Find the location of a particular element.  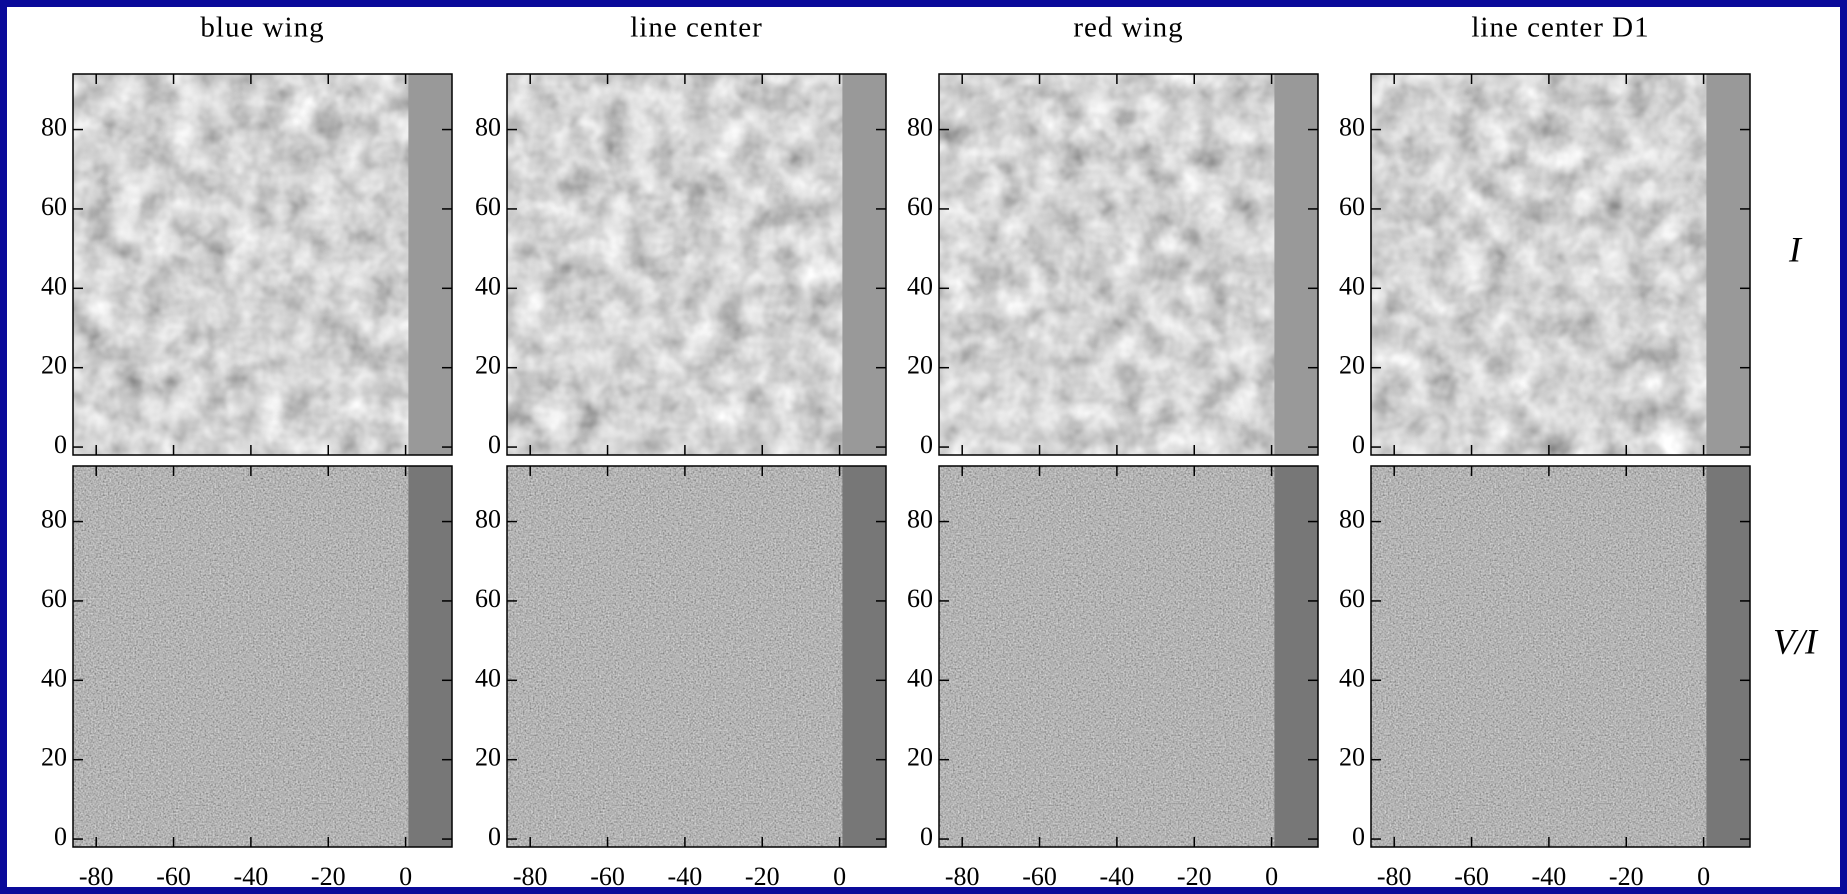

column-title: blue wing is located at coordinates (262, 28).